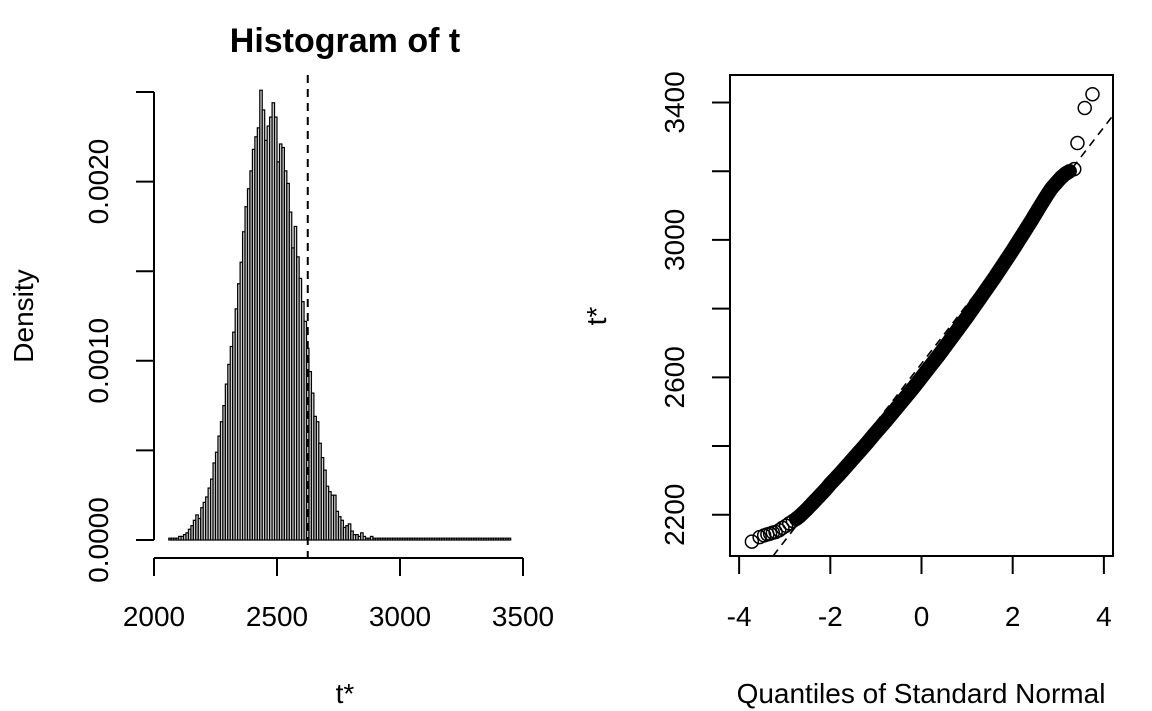 Image resolution: width=1152 pixels, height=711 pixels. I want to click on histogram-y-tick-label: 0.0010, so click(98, 361).